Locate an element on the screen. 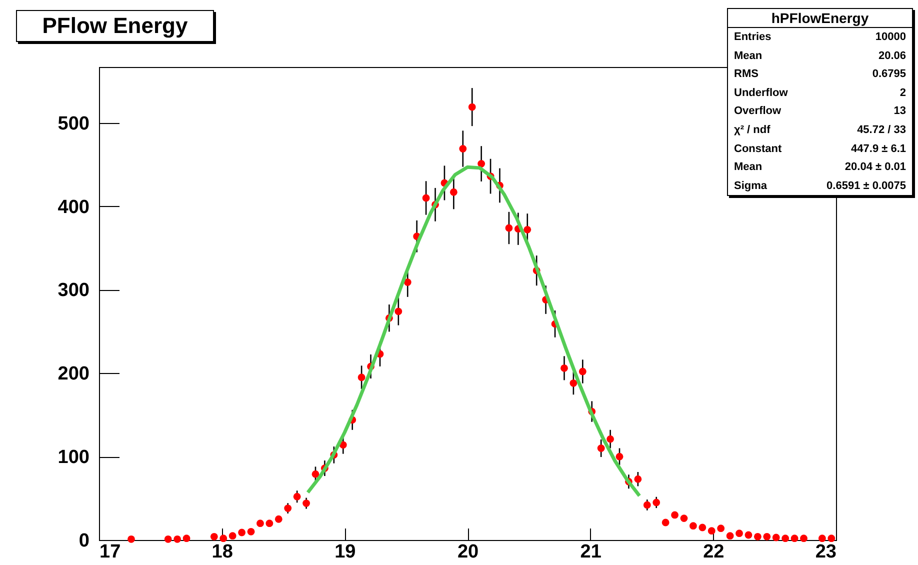 The image size is (918, 565). y-tick-label: 200 is located at coordinates (74, 374).